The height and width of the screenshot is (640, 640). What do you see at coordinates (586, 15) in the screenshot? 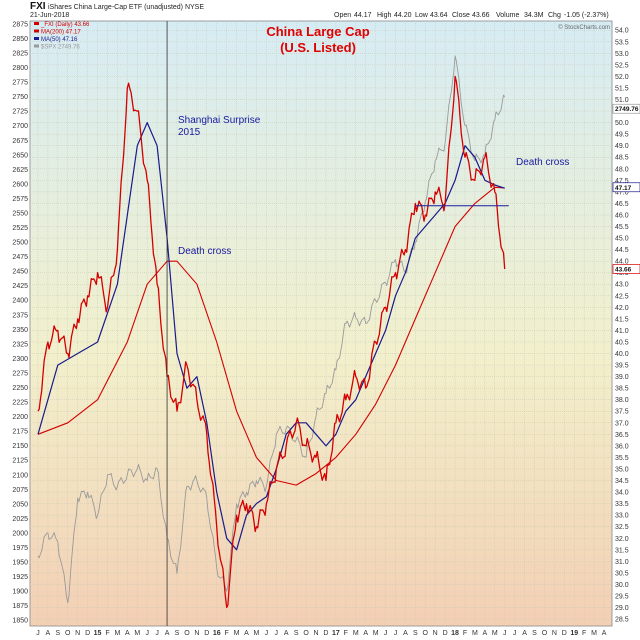
I see `chg-value: -1.05 (-2.37%)` at bounding box center [586, 15].